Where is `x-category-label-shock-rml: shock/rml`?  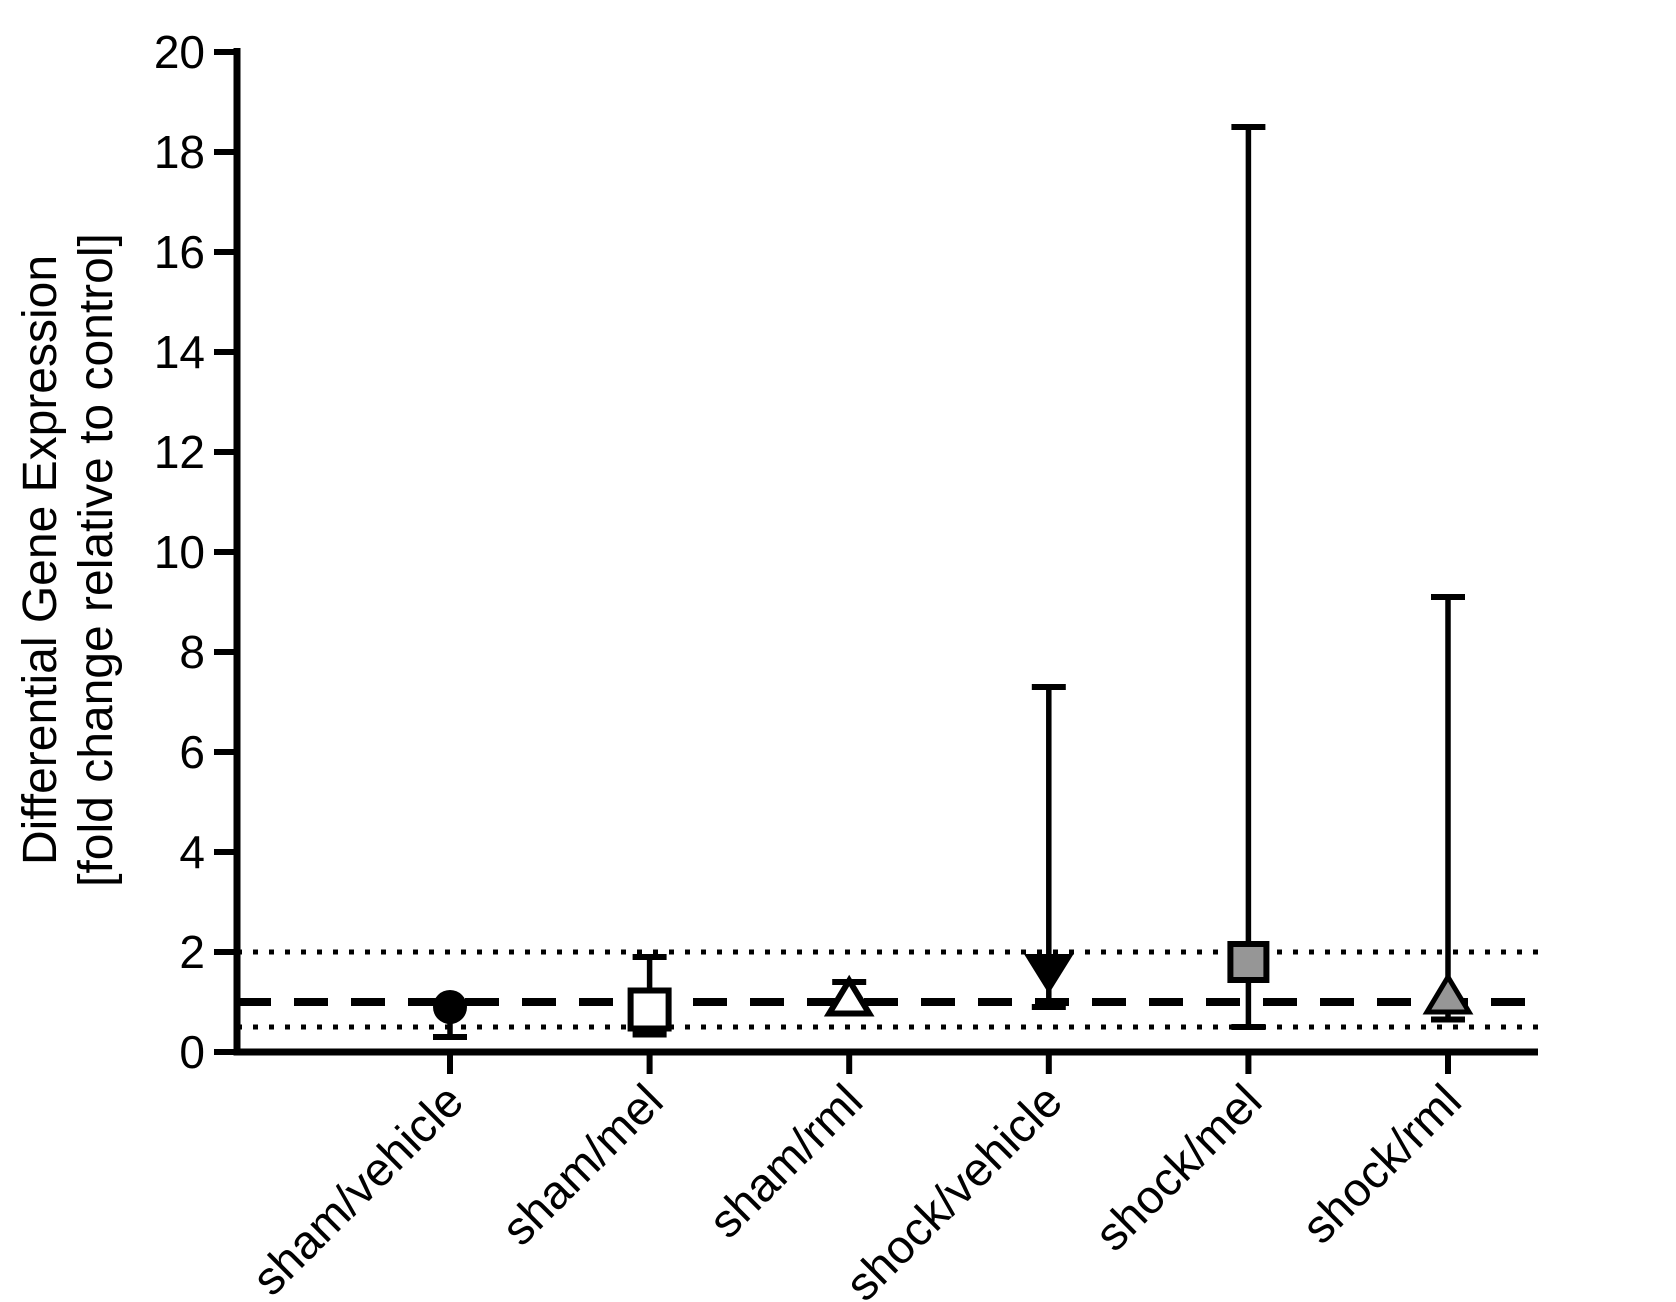 x-category-label-shock-rml: shock/rml is located at coordinates (1381, 1164).